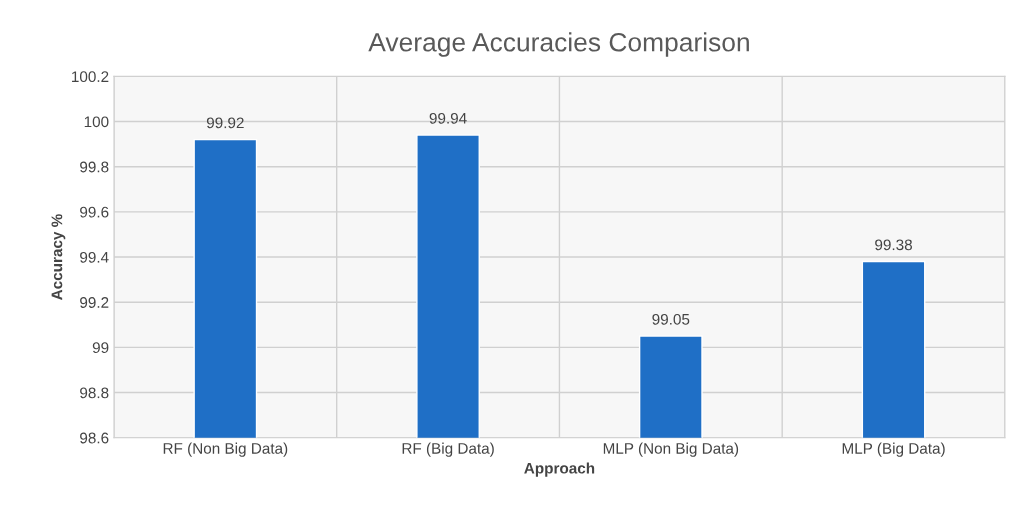 This screenshot has width=1036, height=509. I want to click on y-tick-label: 98.6, so click(94, 438).